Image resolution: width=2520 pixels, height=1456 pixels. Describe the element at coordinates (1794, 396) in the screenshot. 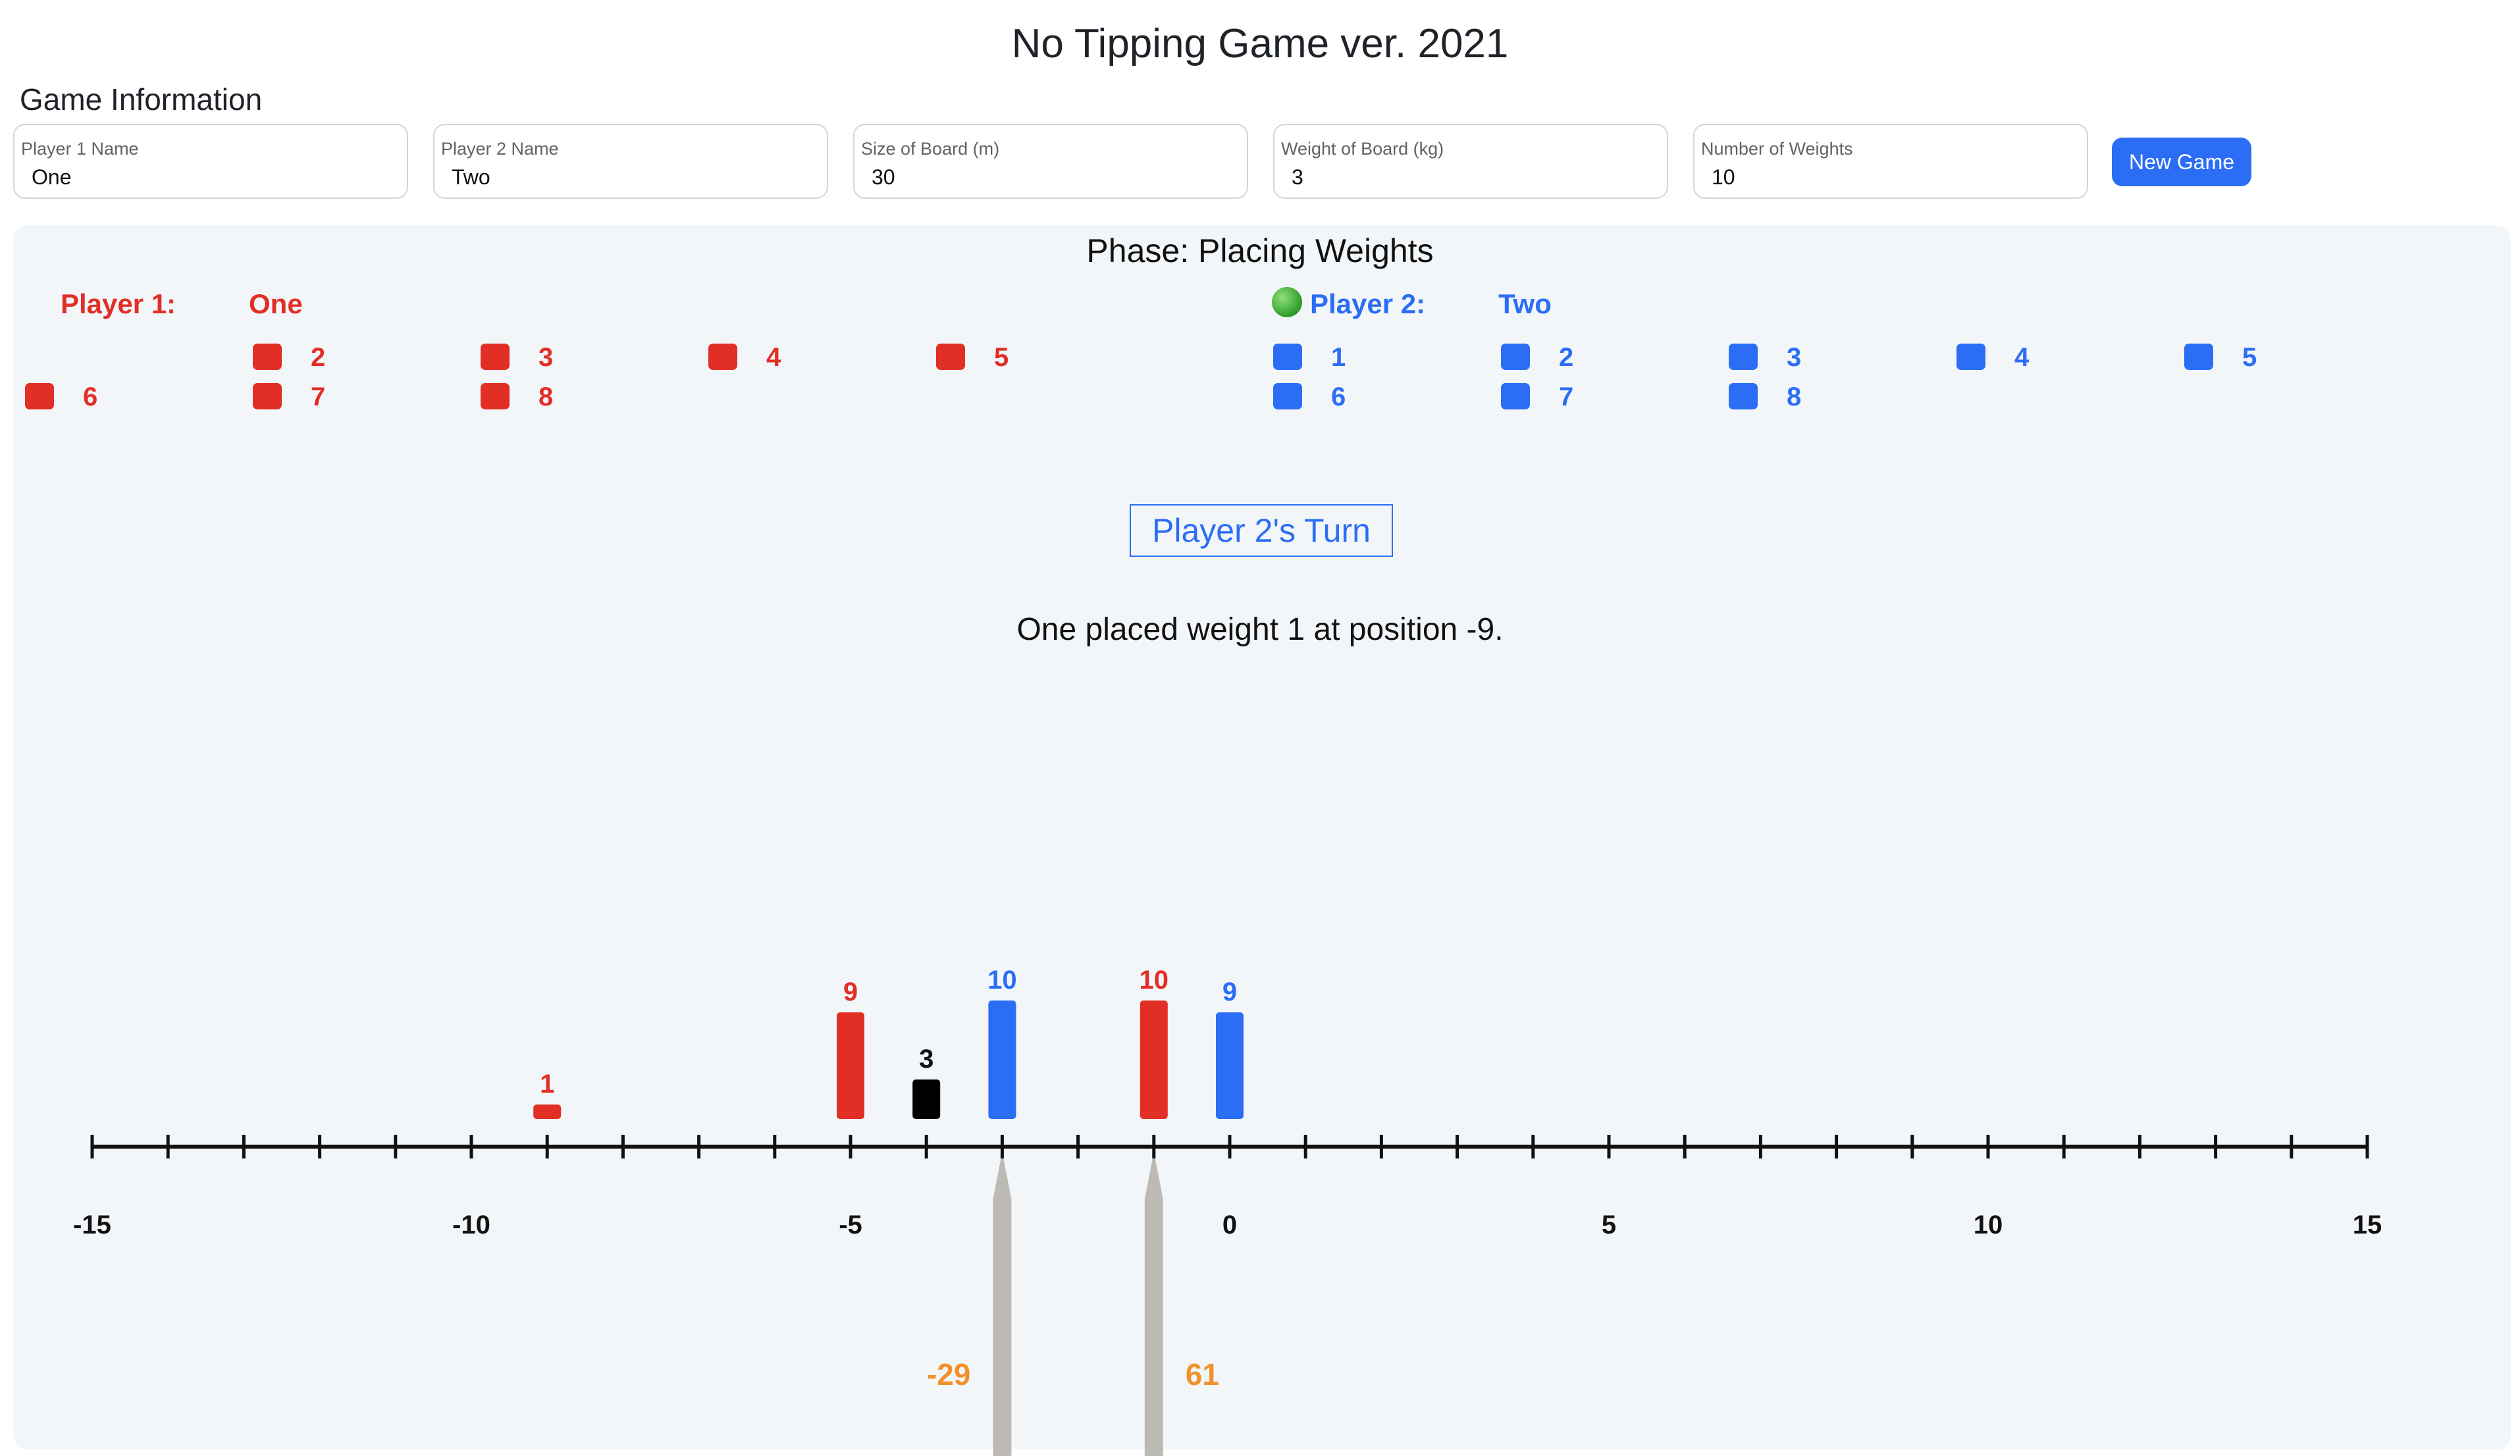

I see `p2-weight-8-label: 8` at that location.